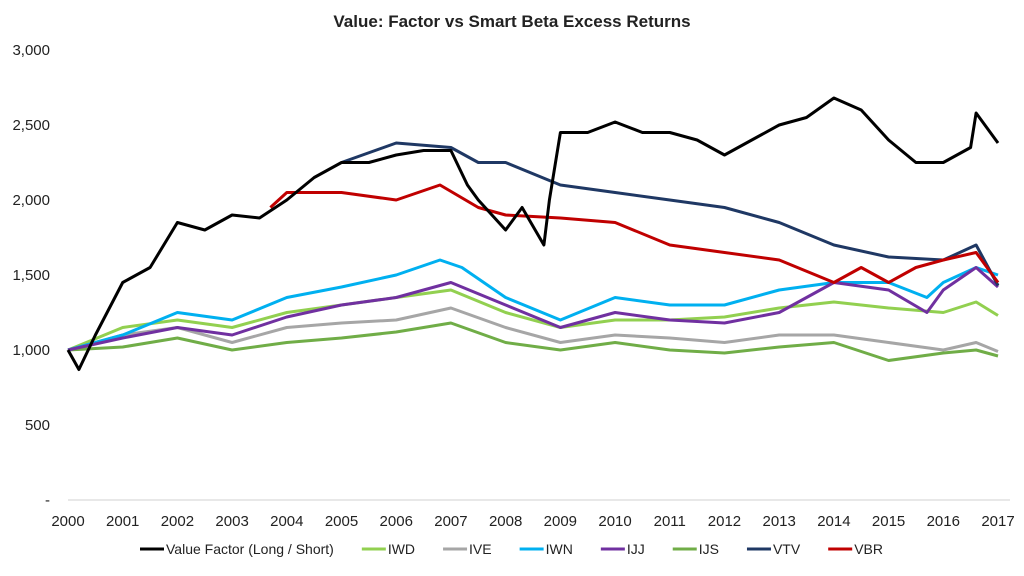 The image size is (1024, 576). I want to click on x-tick-label: 2007, so click(450, 521).